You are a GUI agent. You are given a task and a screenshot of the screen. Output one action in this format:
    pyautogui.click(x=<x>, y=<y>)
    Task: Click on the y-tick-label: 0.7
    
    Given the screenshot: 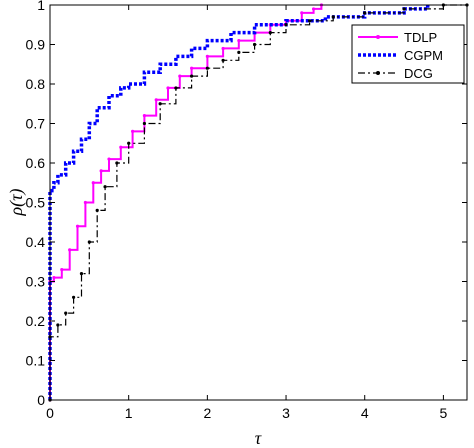 What is the action you would take?
    pyautogui.click(x=36, y=124)
    